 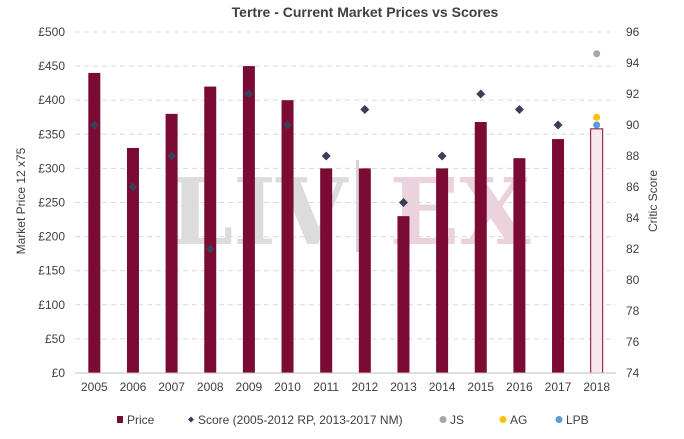 What do you see at coordinates (94, 387) in the screenshot?
I see `x-tick-label: 2005` at bounding box center [94, 387].